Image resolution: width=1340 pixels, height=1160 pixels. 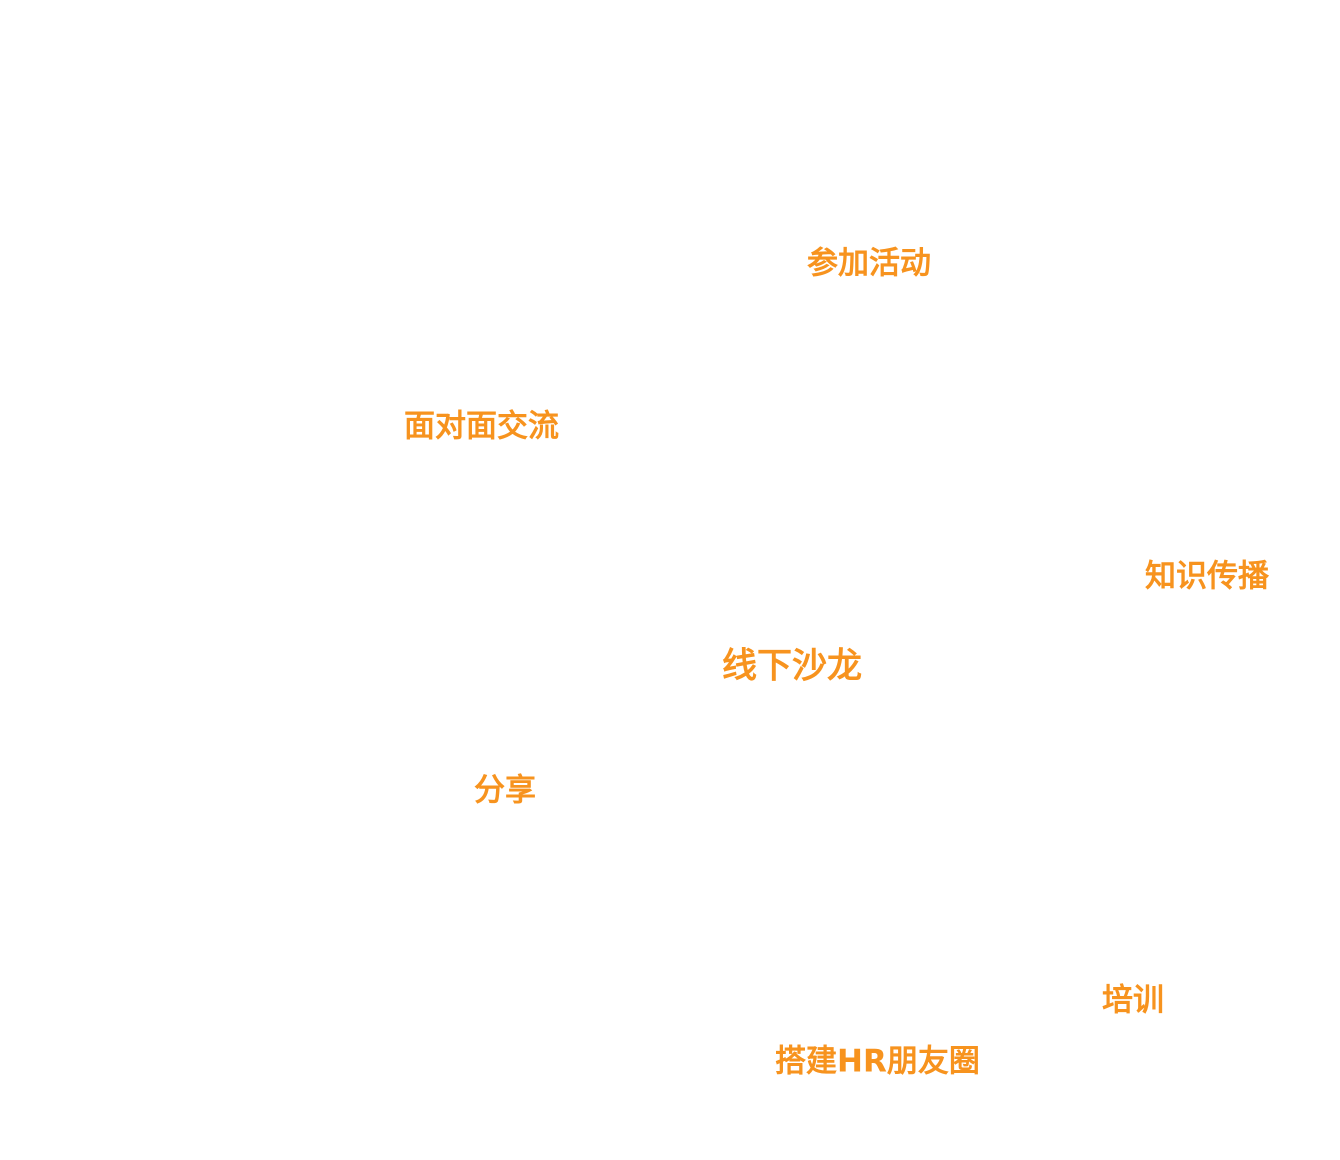 What do you see at coordinates (505, 790) in the screenshot?
I see `word: 分享` at bounding box center [505, 790].